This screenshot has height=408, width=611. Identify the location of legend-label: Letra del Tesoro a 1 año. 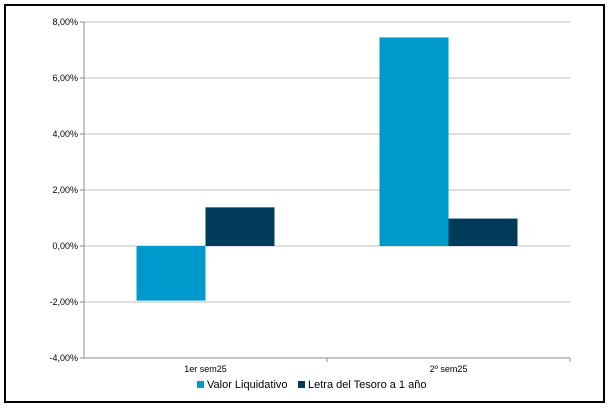
(367, 385).